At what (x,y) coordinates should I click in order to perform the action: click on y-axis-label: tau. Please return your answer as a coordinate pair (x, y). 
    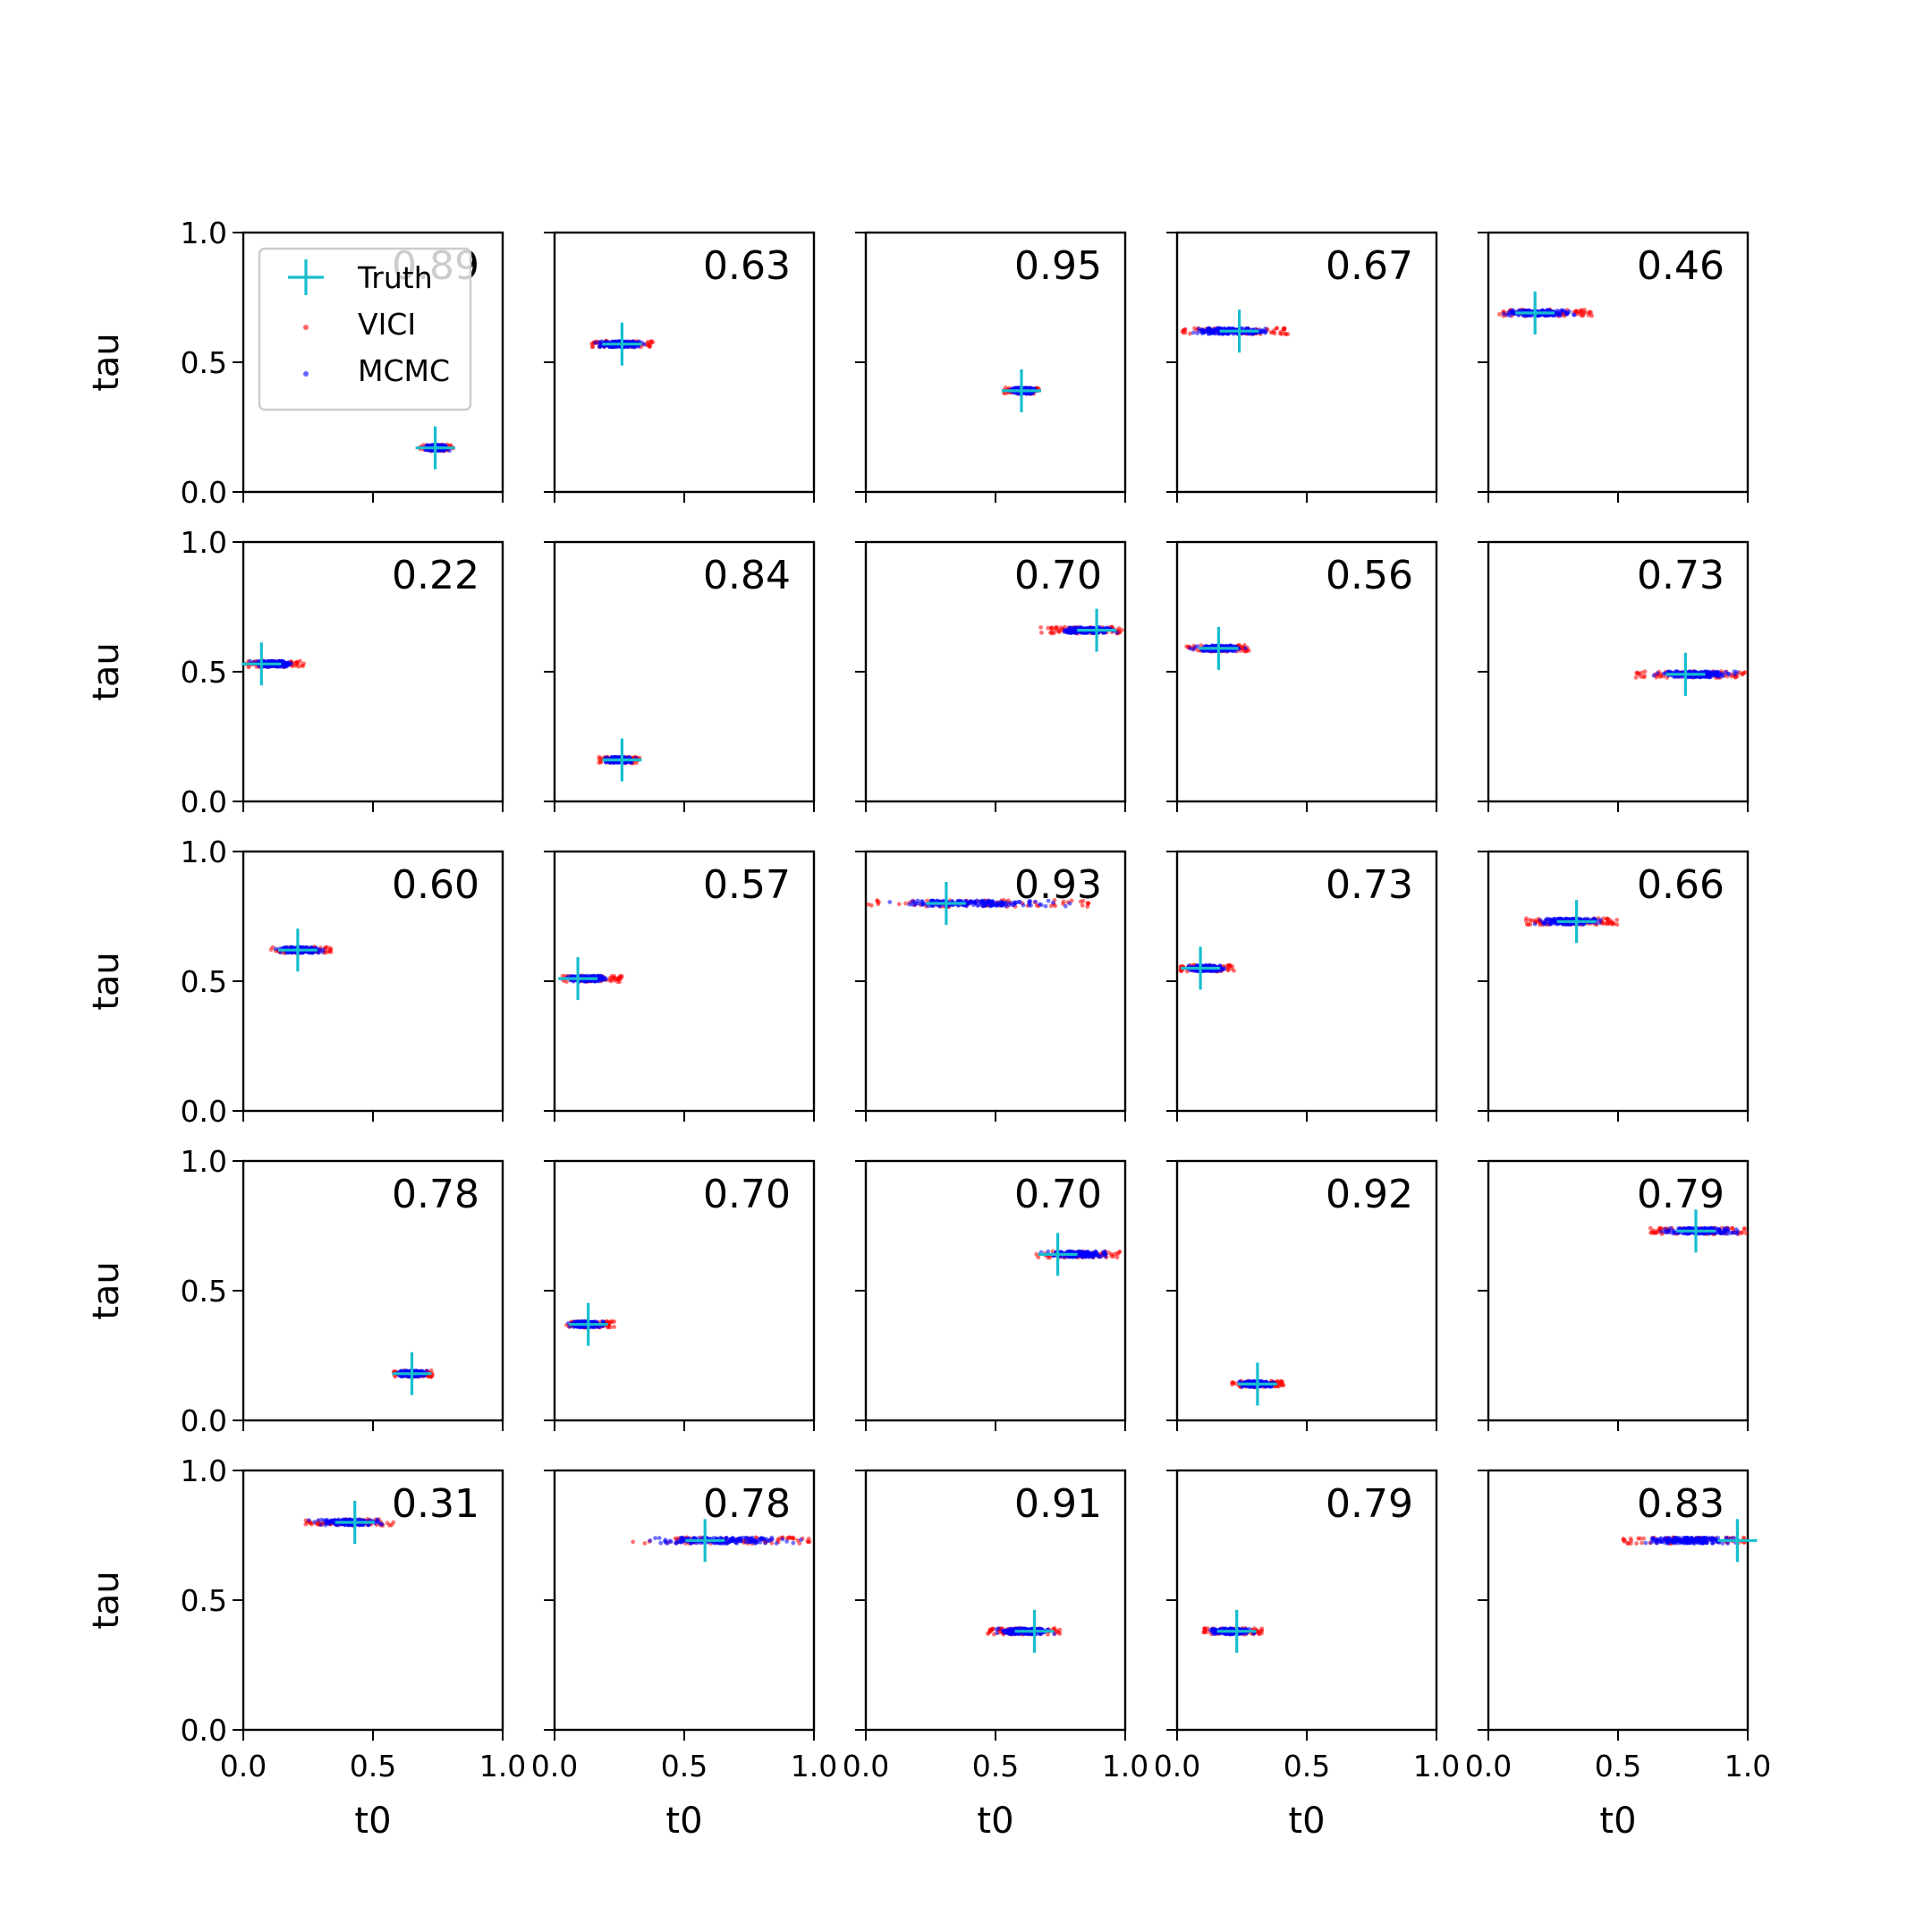
    Looking at the image, I should click on (106, 362).